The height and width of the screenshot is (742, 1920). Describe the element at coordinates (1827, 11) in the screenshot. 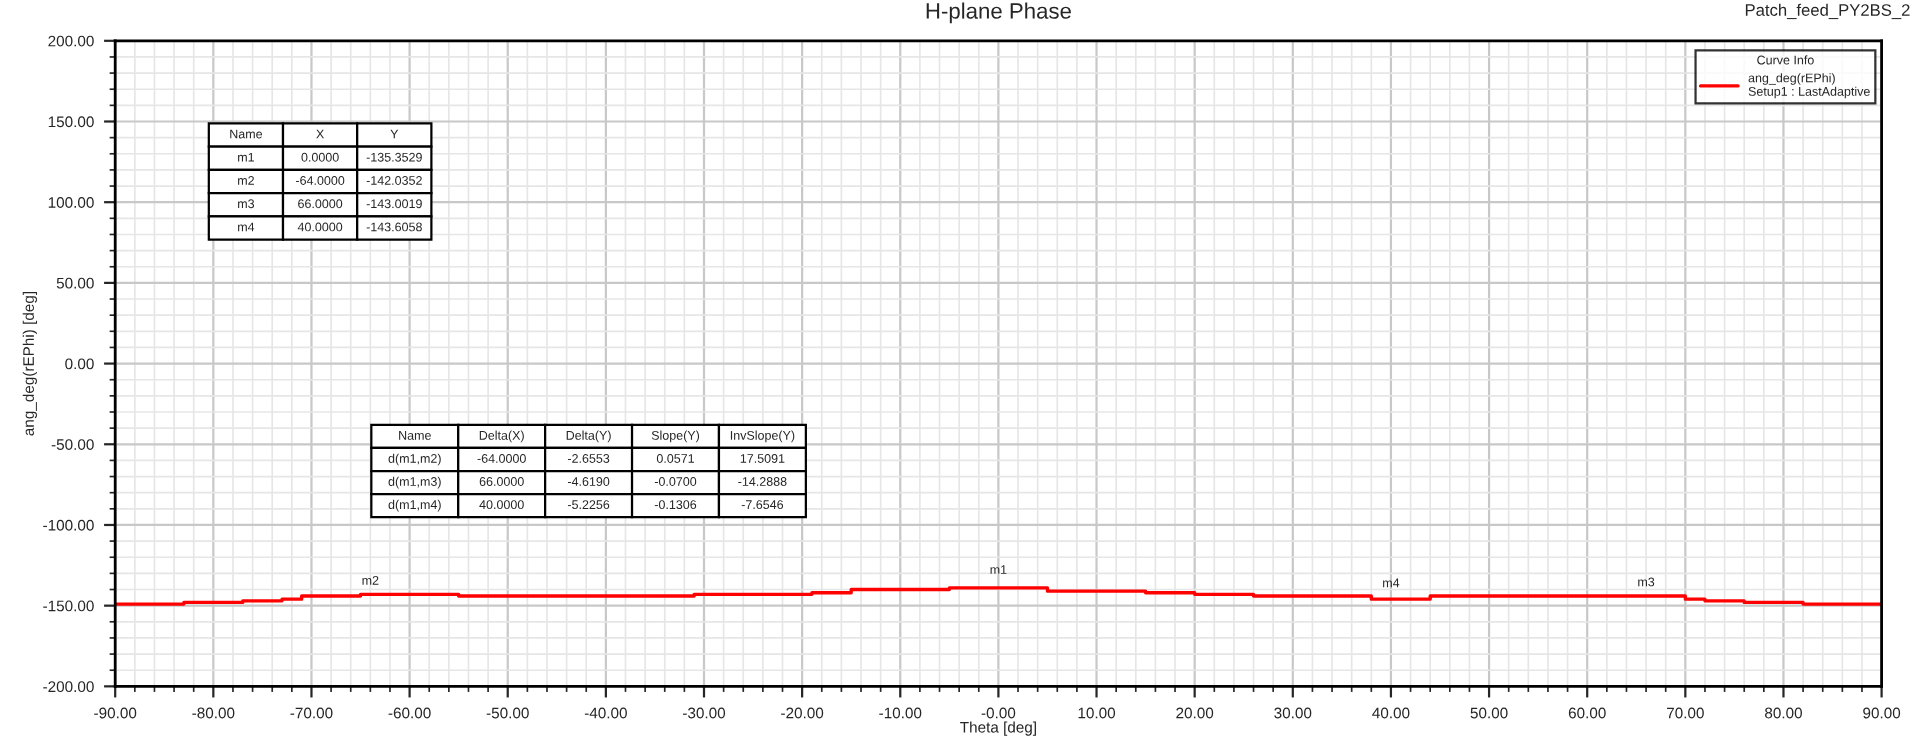

I see `chart-subtitle: Patch_feed_PY2BS_2` at that location.